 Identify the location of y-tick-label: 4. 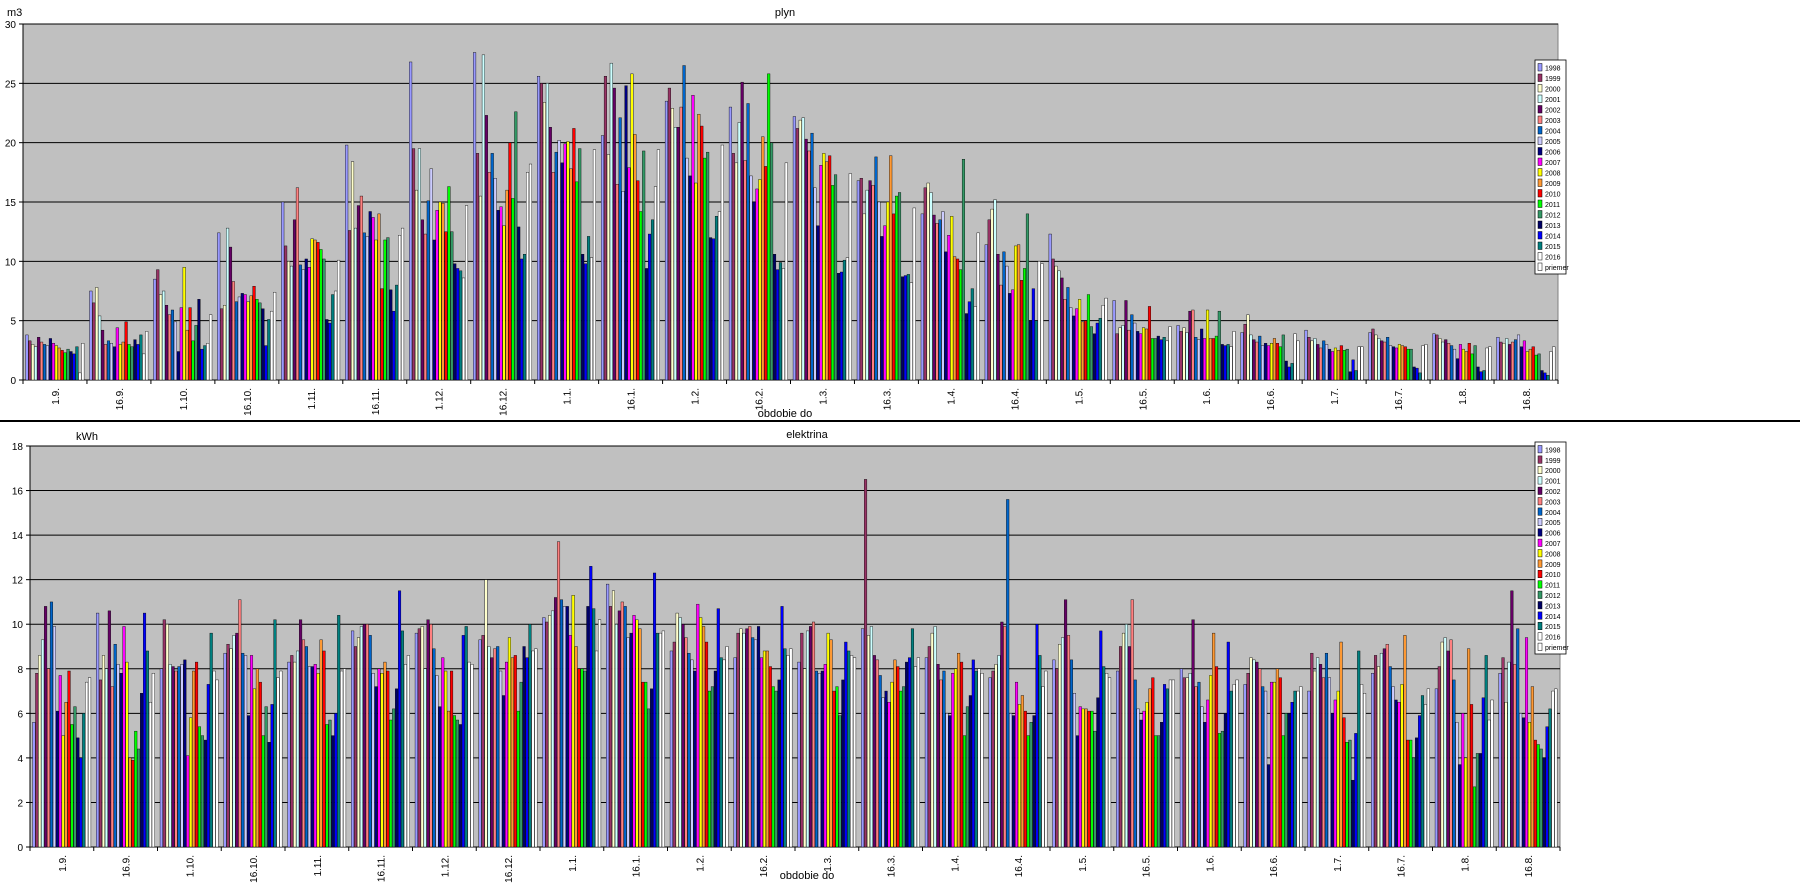
(20, 759).